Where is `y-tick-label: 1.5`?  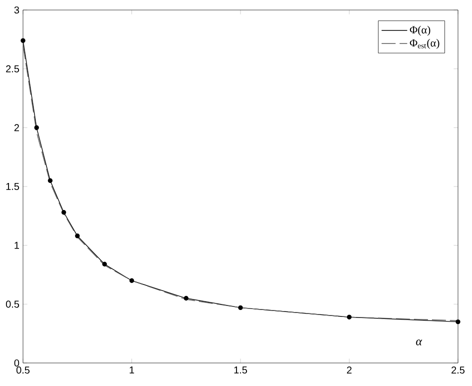 y-tick-label: 1.5 is located at coordinates (13, 186).